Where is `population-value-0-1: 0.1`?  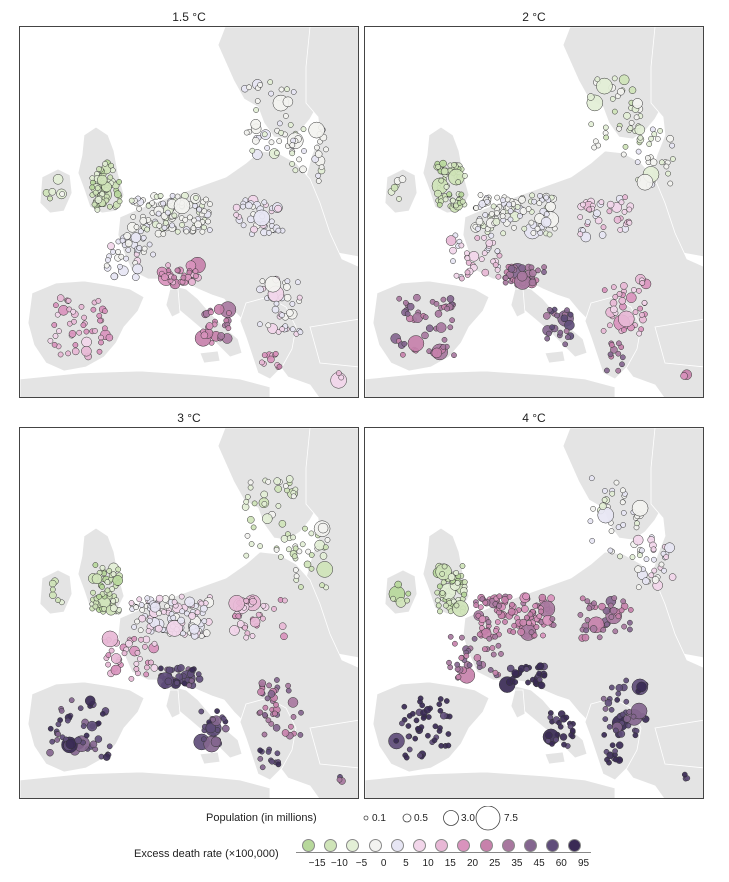 population-value-0-1: 0.1 is located at coordinates (379, 818).